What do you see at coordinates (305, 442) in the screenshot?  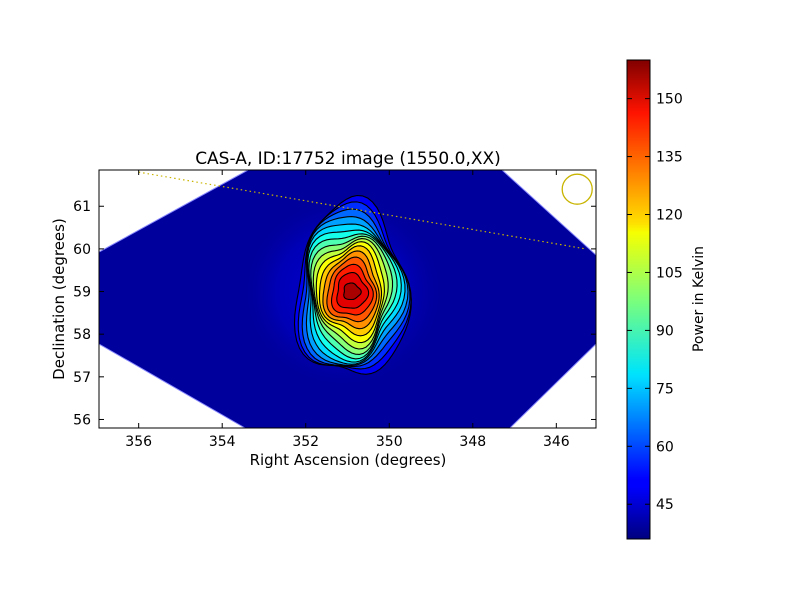 I see `x-tick-label: 352` at bounding box center [305, 442].